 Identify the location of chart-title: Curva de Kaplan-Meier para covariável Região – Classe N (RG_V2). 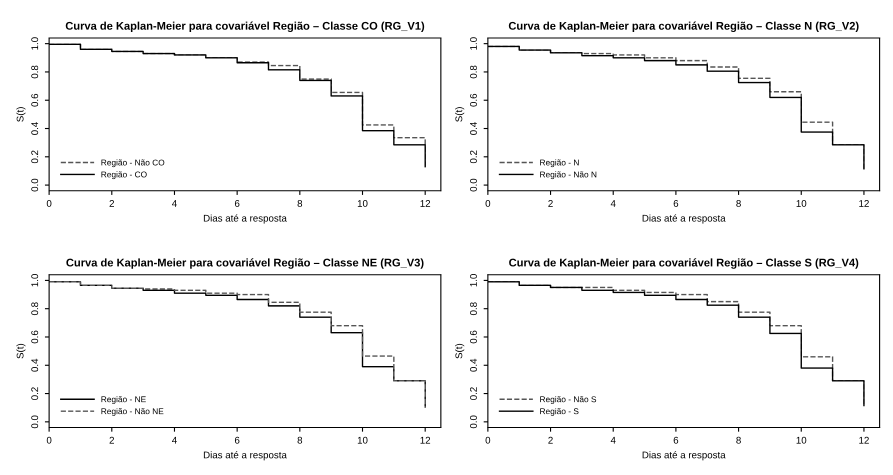
(683, 27).